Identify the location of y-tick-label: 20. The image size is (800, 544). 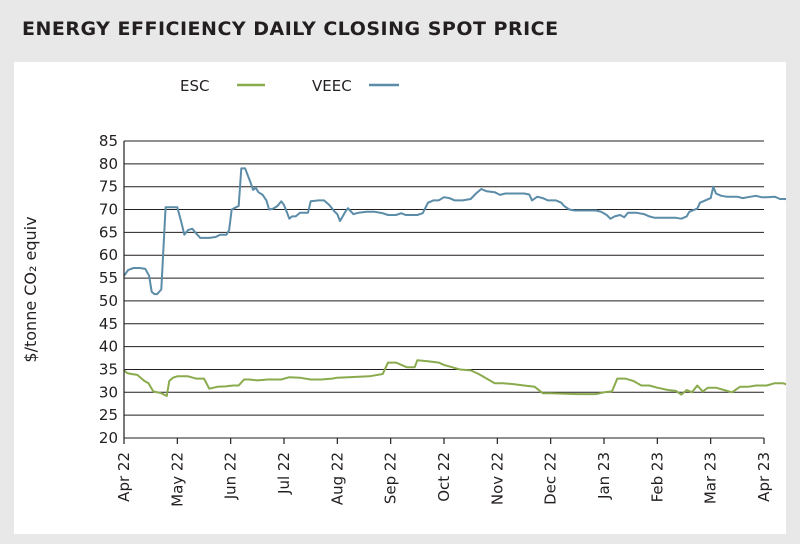
(108, 438).